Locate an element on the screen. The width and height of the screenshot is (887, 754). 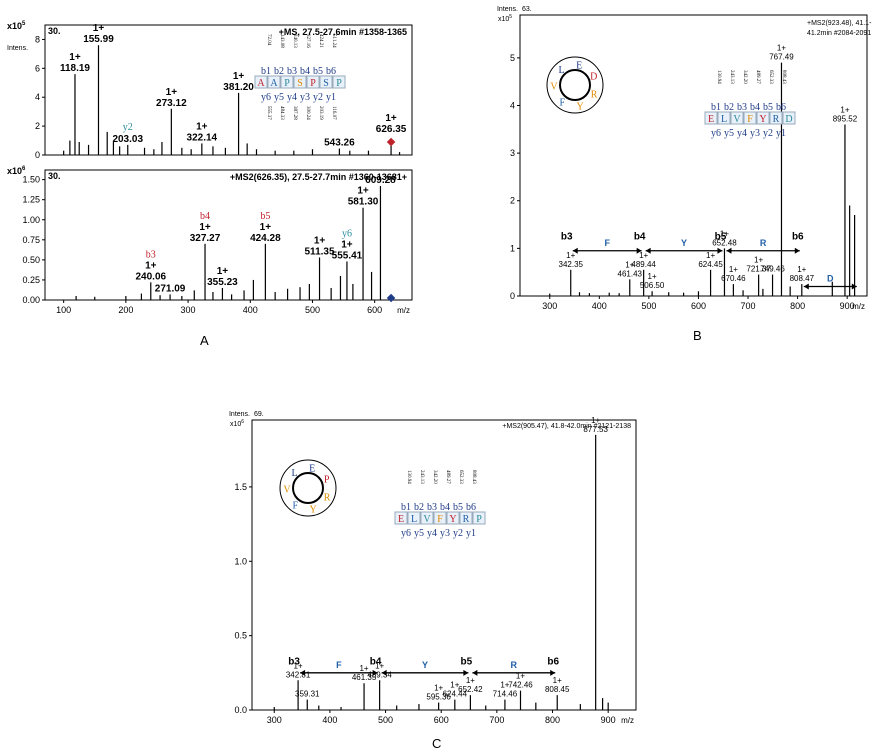
peak-label-652.48: 652.48 is located at coordinates (724, 242).